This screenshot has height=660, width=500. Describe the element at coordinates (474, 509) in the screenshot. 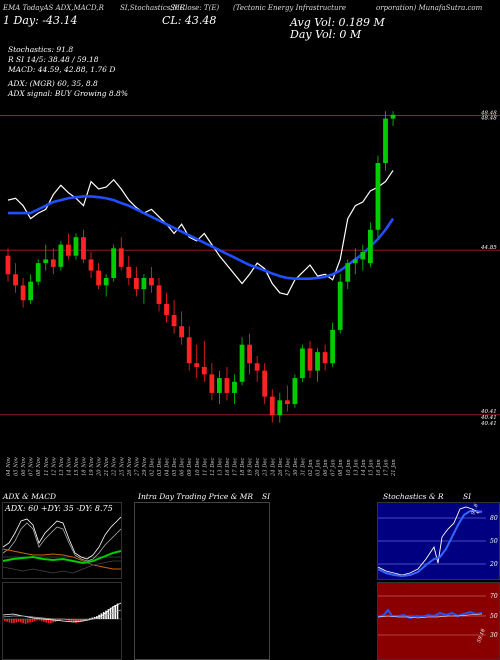

I see `stoch-top-value: 91.8` at that location.